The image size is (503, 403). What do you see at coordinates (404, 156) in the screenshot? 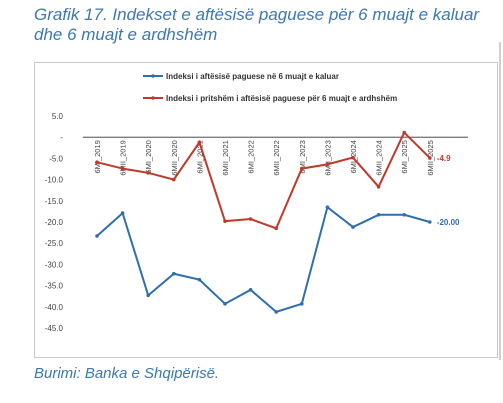
I see `x-tick-label: 6MI_2025` at bounding box center [404, 156].